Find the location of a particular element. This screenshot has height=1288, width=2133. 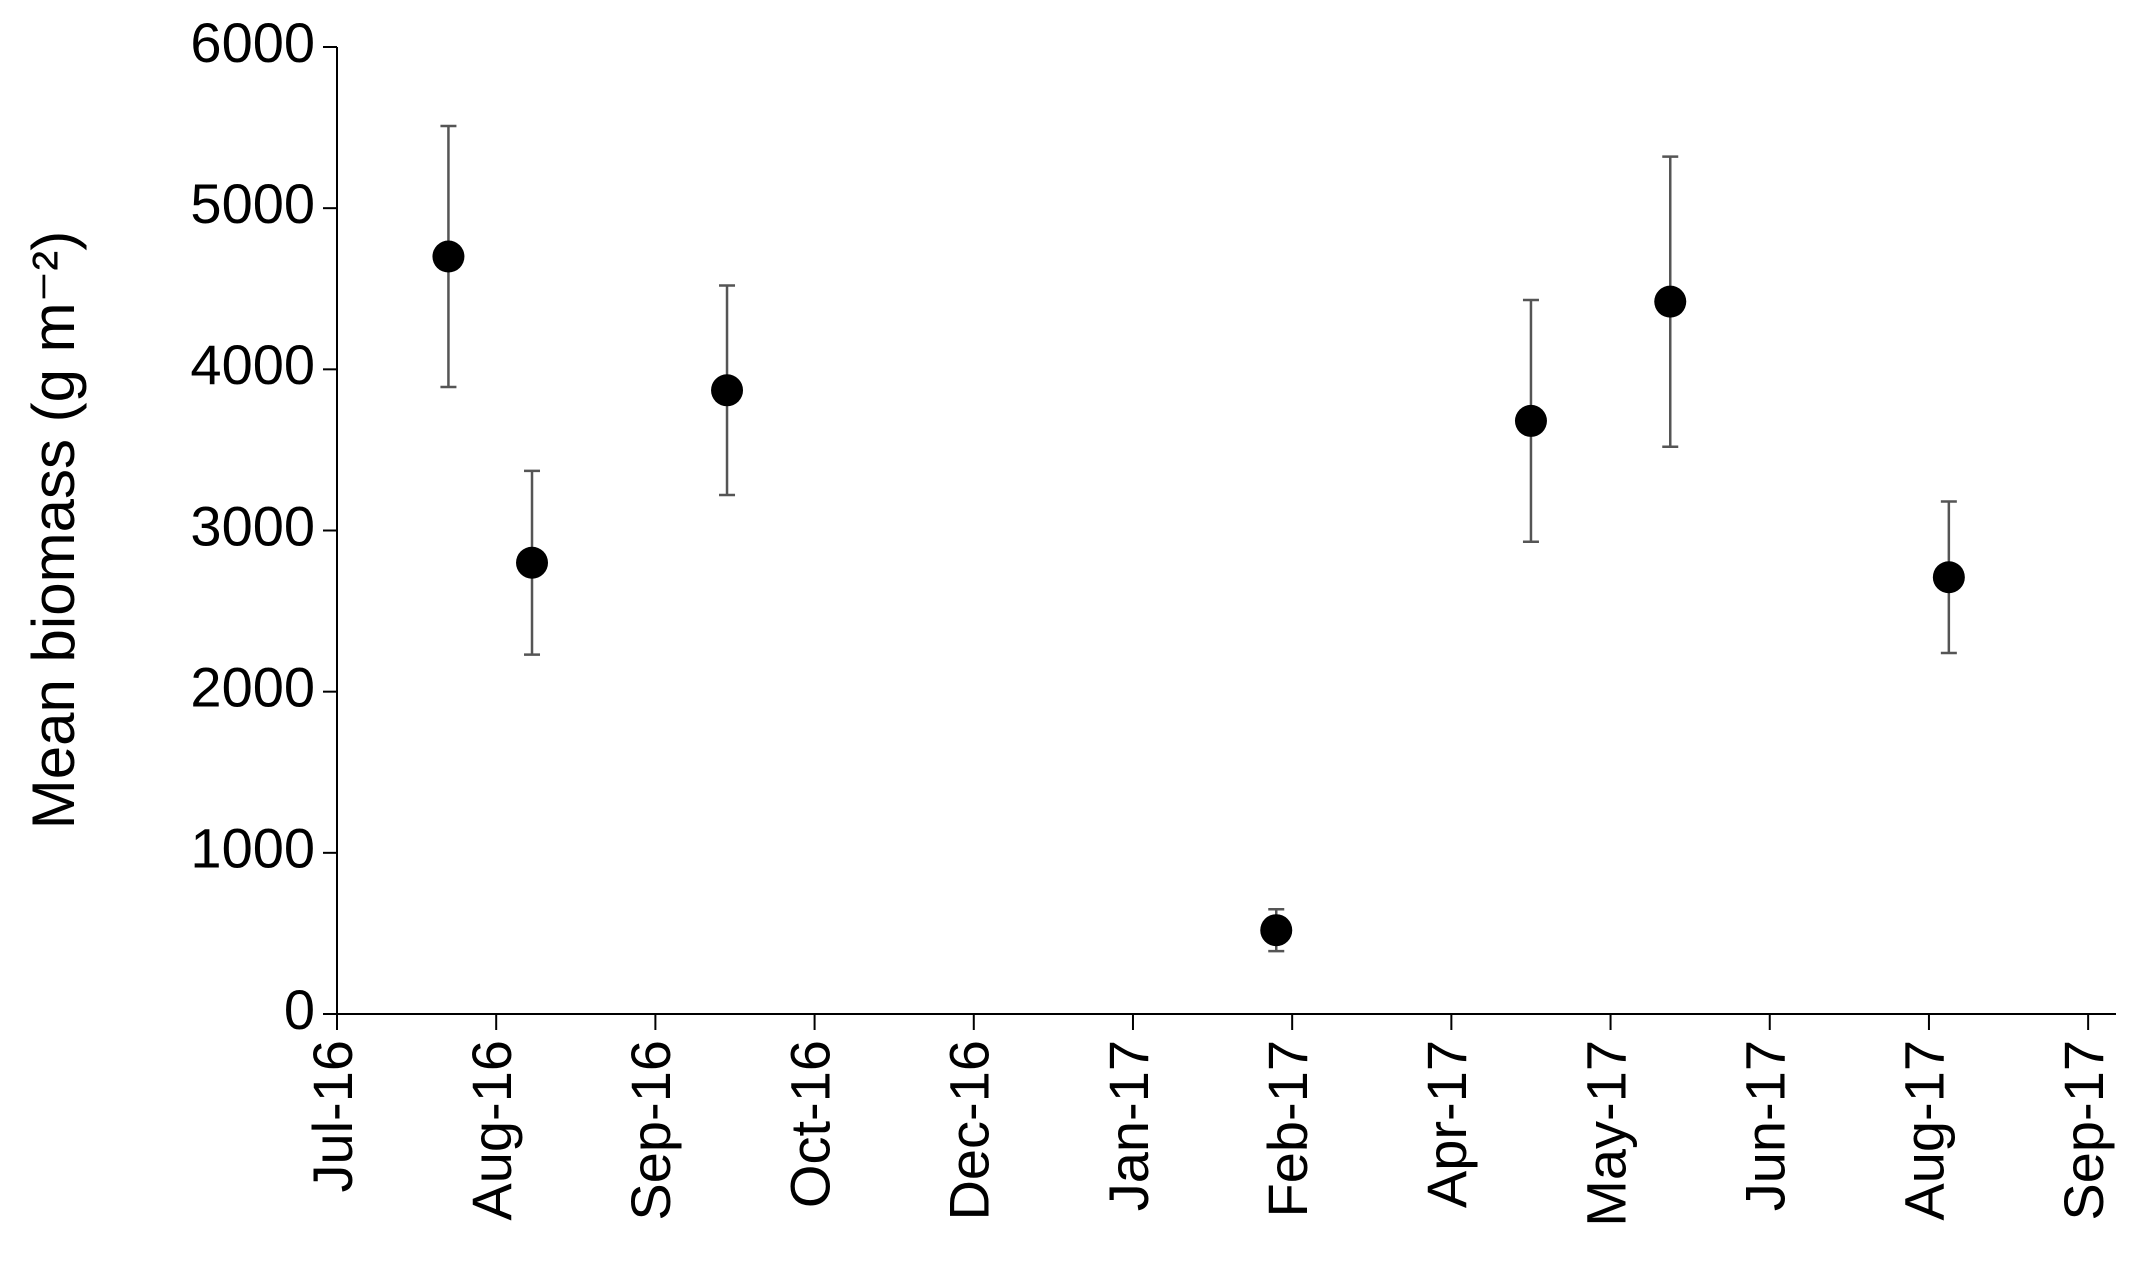

x-tick-label: Dec-16 is located at coordinates (969, 1130).